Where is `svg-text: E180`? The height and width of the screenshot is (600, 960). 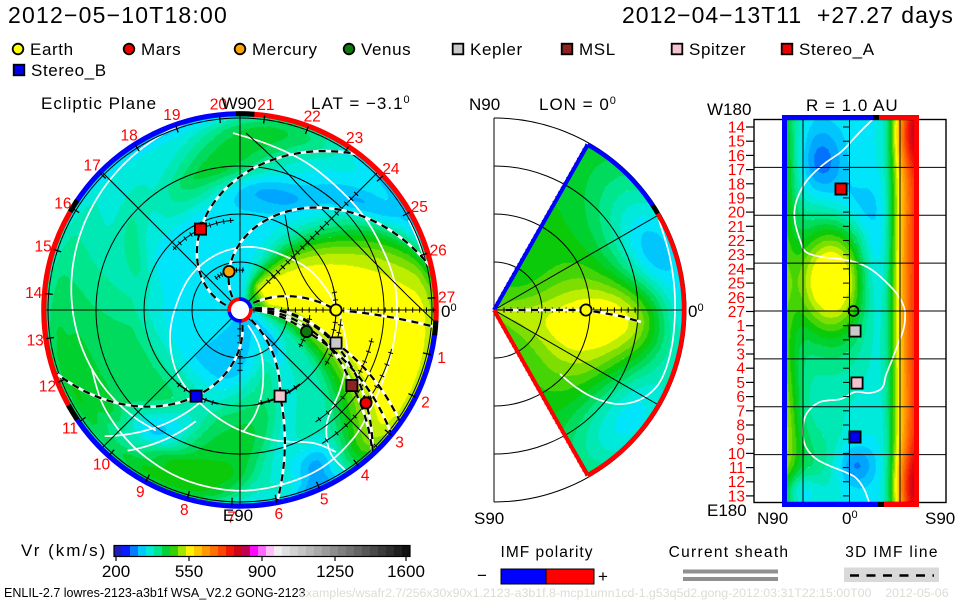 svg-text: E180 is located at coordinates (727, 510).